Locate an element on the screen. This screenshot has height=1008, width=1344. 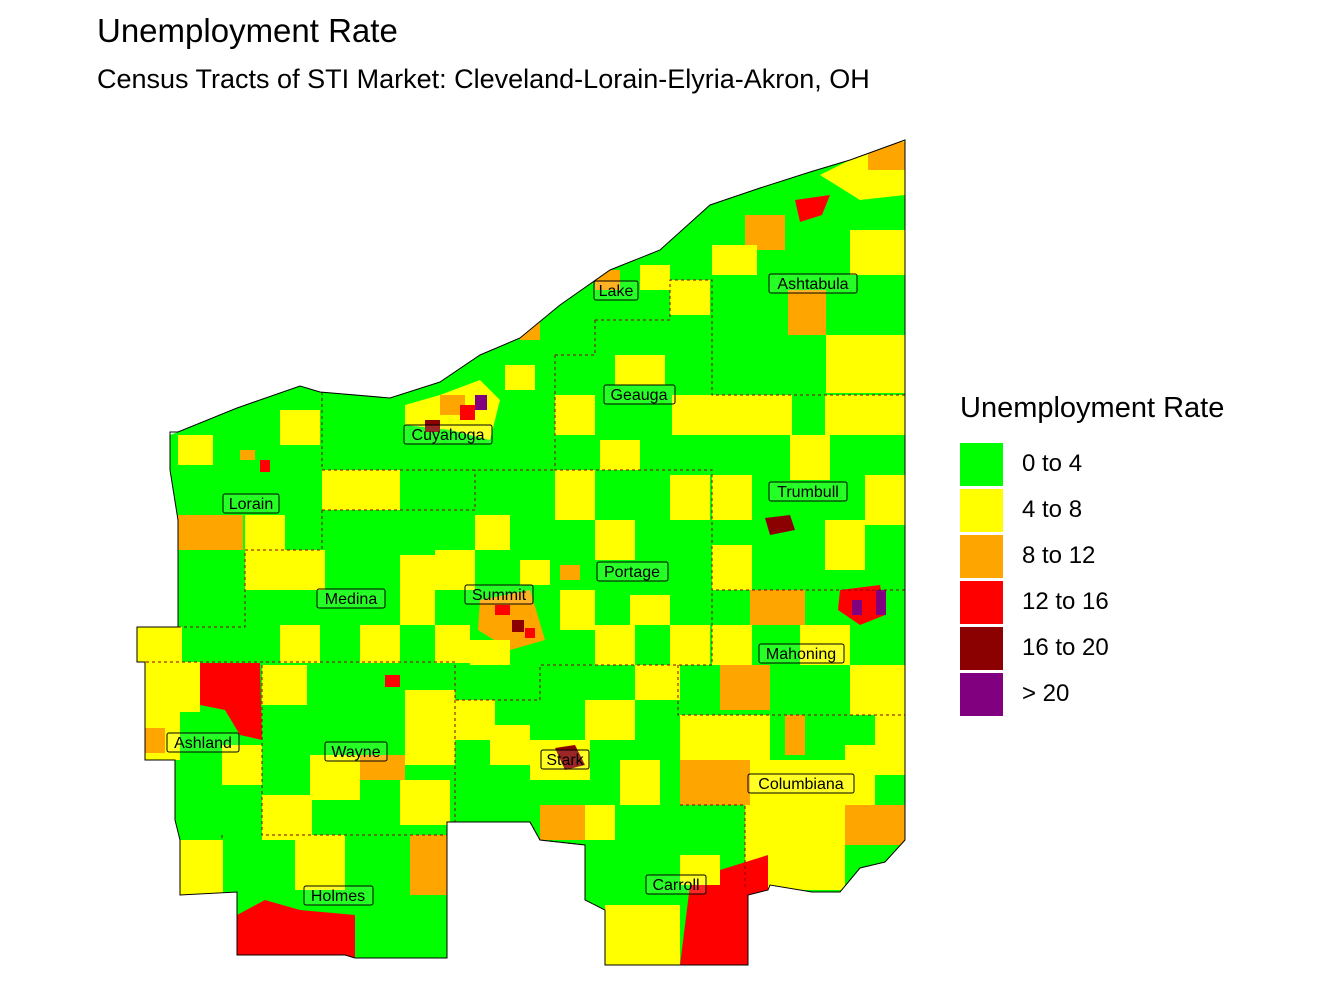
svg-text: Lorain is located at coordinates (251, 504).